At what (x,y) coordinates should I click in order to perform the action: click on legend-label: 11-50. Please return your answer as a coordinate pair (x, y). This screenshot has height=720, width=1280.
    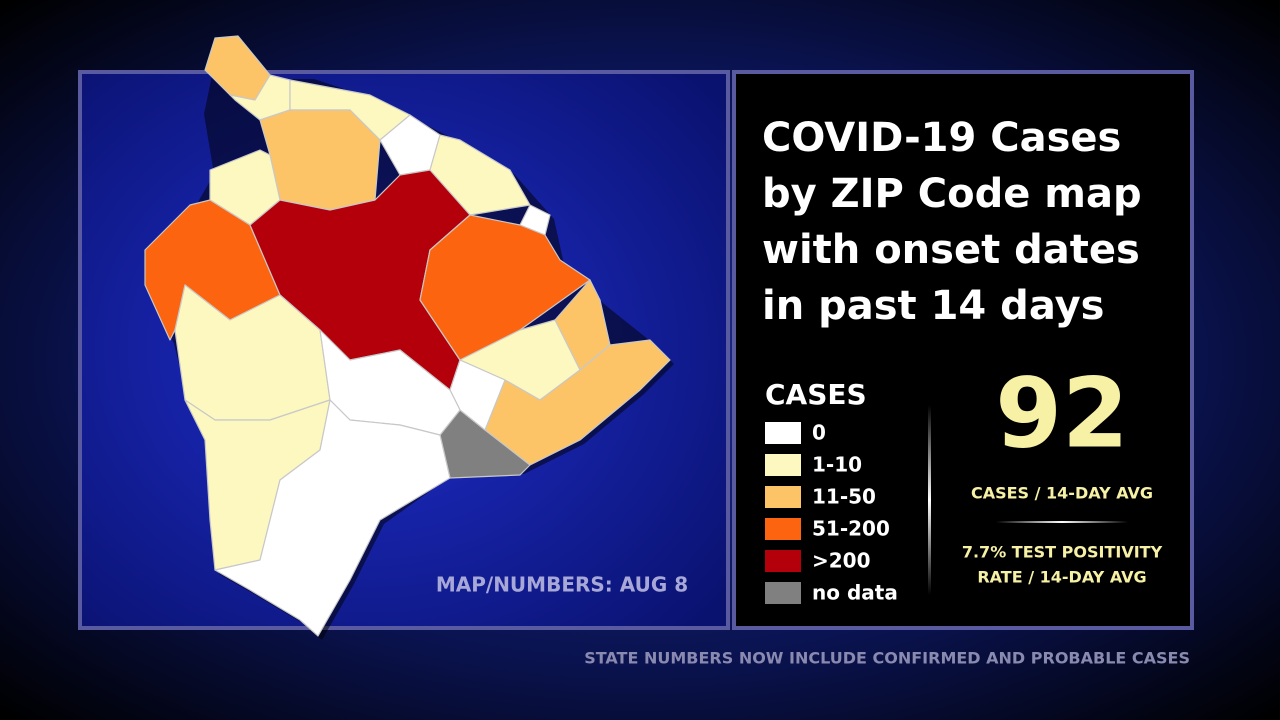
    Looking at the image, I should click on (844, 497).